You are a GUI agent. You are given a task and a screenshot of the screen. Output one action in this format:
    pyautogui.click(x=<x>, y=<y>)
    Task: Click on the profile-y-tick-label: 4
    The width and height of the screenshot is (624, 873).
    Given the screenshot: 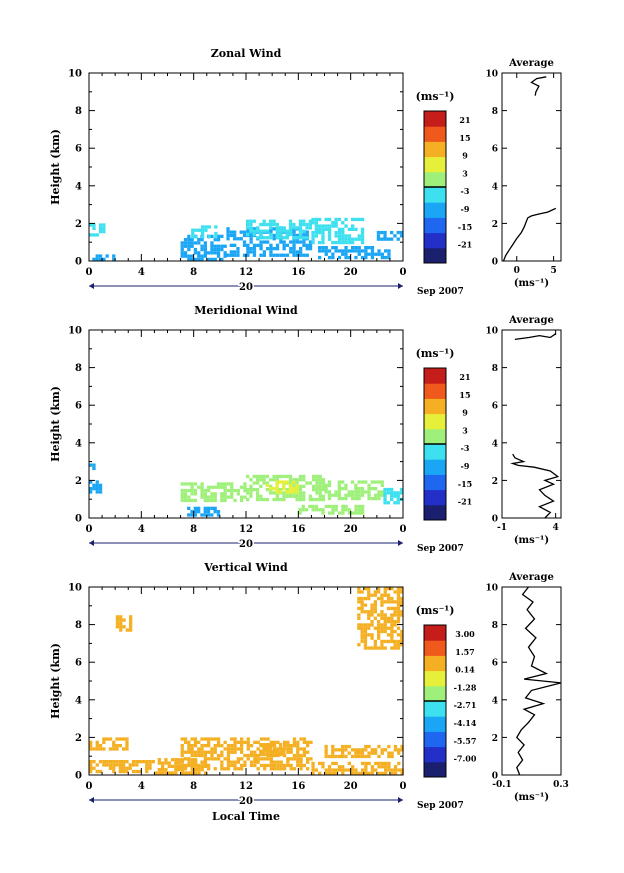 What is the action you would take?
    pyautogui.click(x=495, y=444)
    